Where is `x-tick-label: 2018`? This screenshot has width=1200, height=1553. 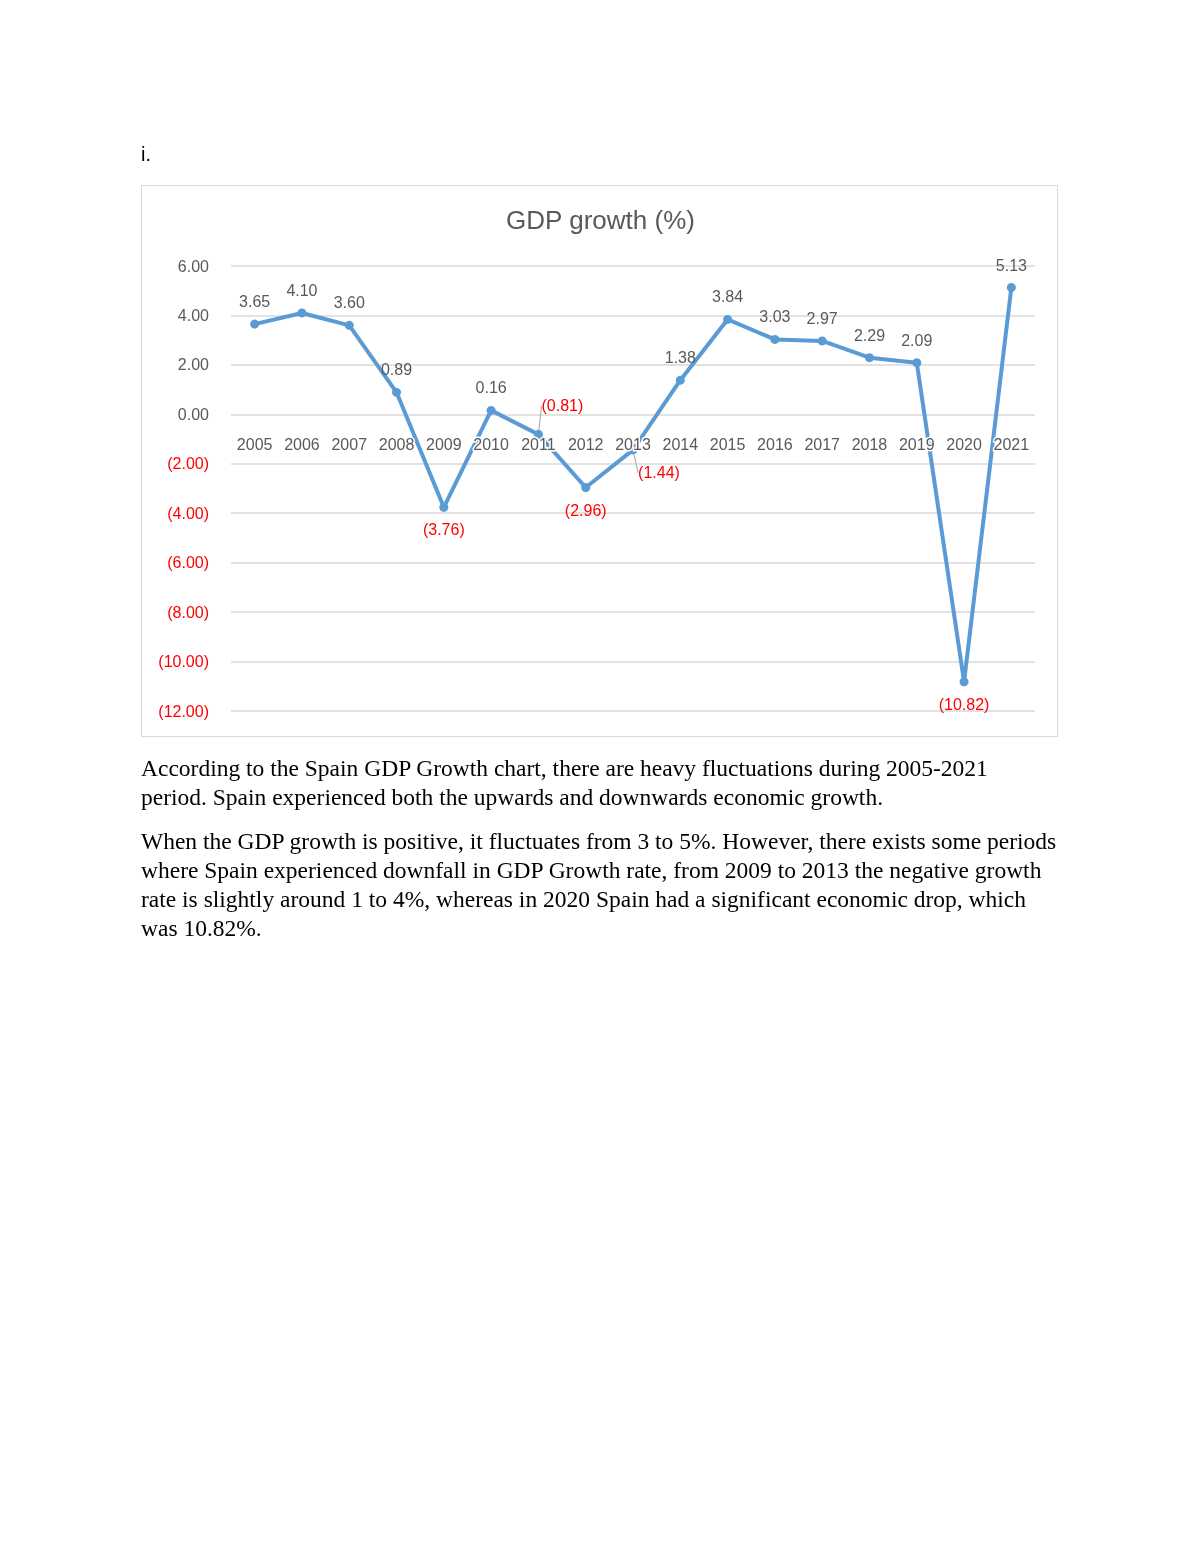
x-tick-label: 2018 is located at coordinates (869, 444).